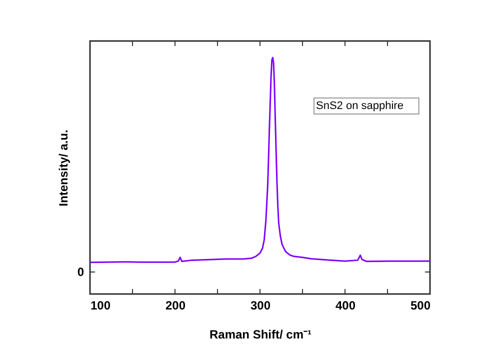 The image size is (500, 353). I want to click on x-tick-label: 100, so click(100, 305).